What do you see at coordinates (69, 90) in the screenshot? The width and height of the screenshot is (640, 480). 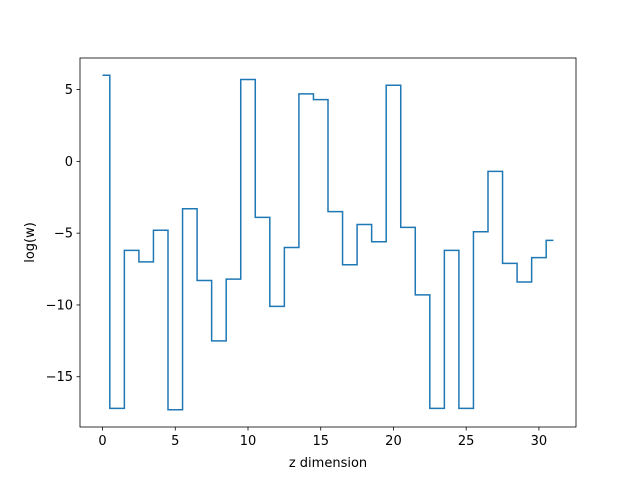 I see `y-tick-label: 5` at bounding box center [69, 90].